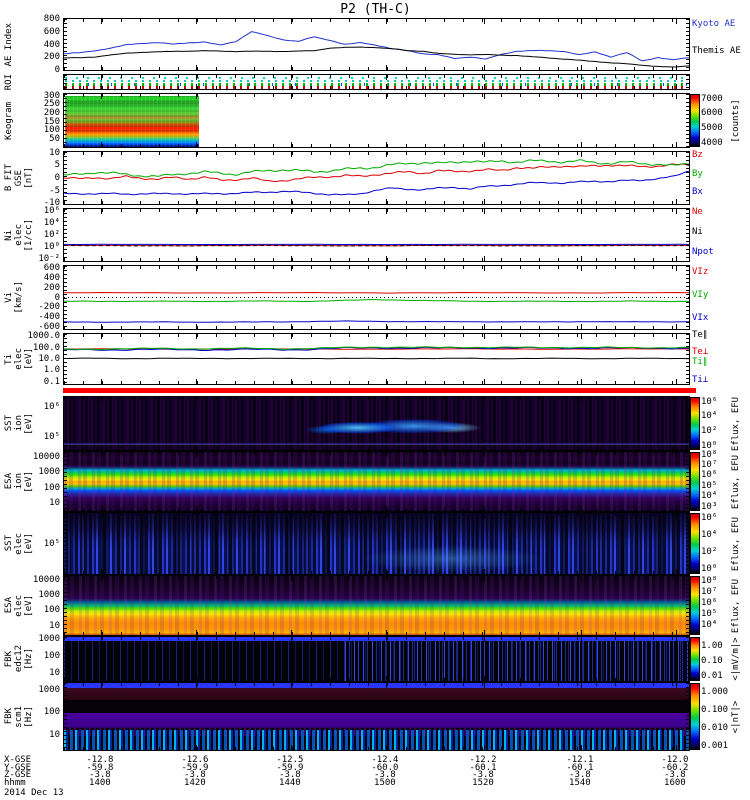  Describe the element at coordinates (376, 359) in the screenshot. I see `temperature-plot-box` at that location.